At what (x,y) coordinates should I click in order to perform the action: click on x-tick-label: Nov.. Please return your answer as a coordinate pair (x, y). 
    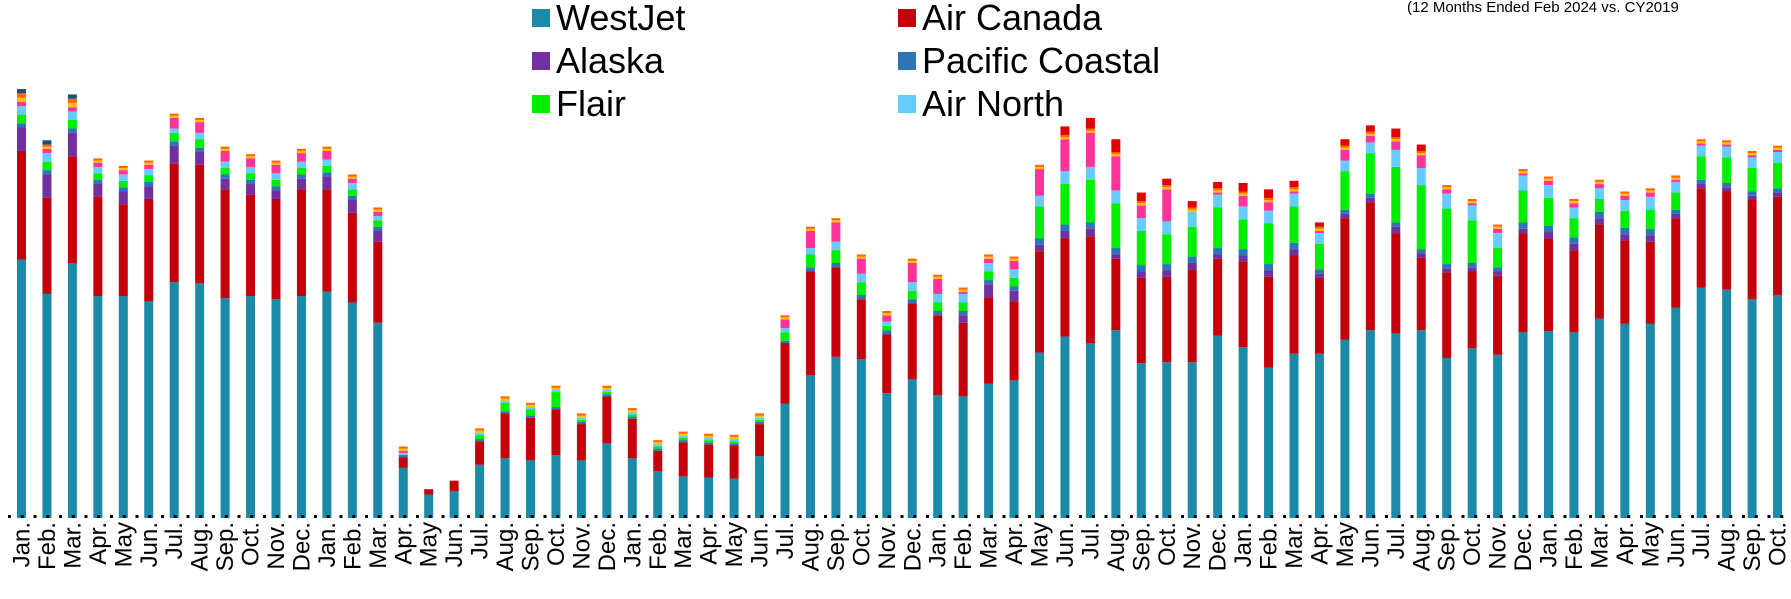
    Looking at the image, I should click on (276, 546).